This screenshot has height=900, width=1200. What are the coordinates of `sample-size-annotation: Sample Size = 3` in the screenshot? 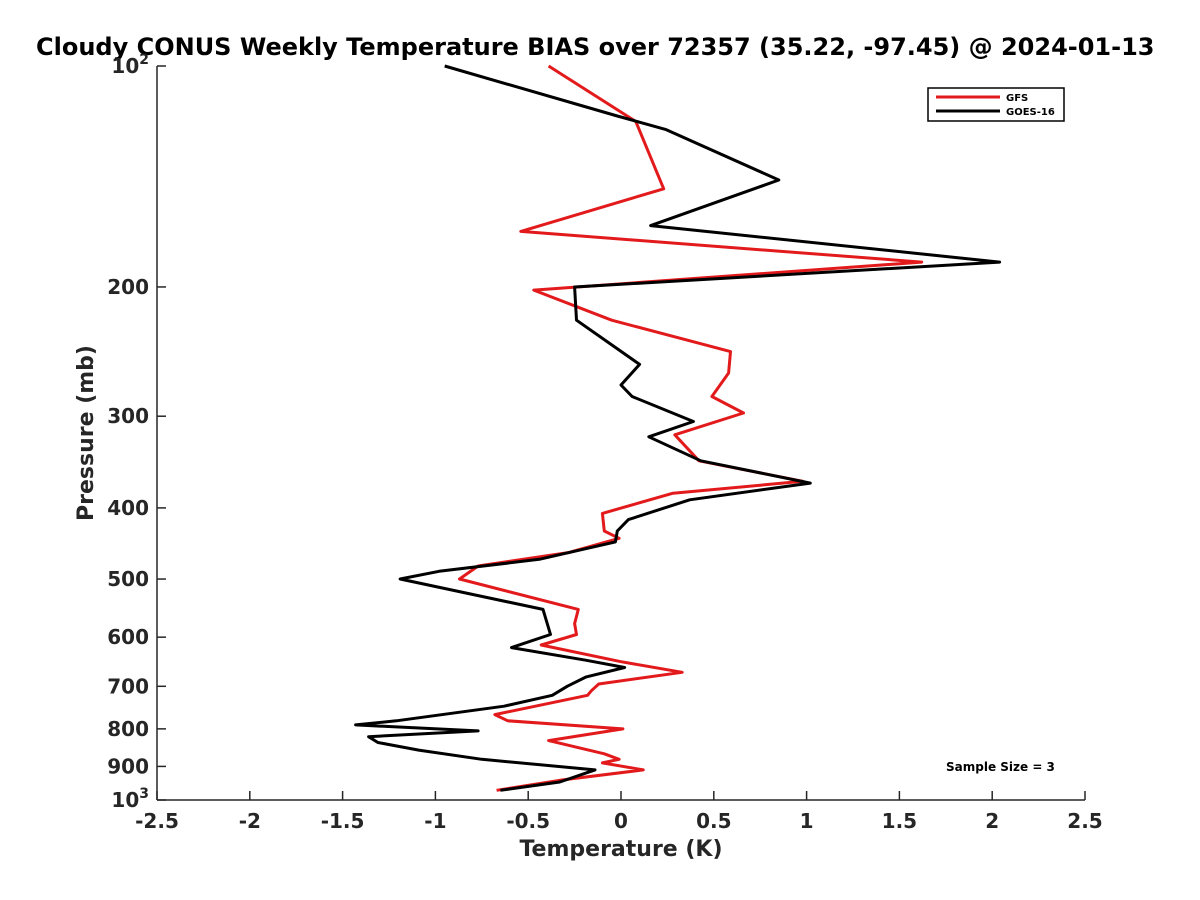 It's located at (1000, 767).